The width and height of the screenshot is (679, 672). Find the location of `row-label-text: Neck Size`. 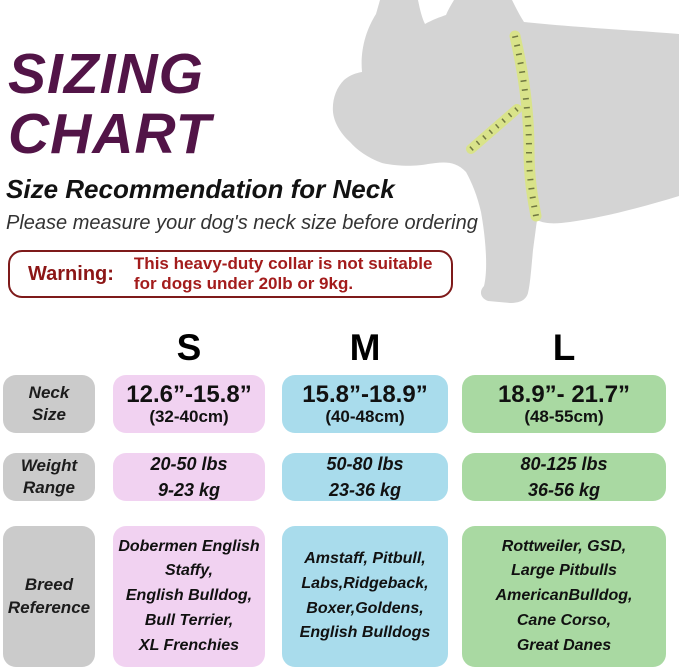

row-label-text: Neck Size is located at coordinates (49, 403).